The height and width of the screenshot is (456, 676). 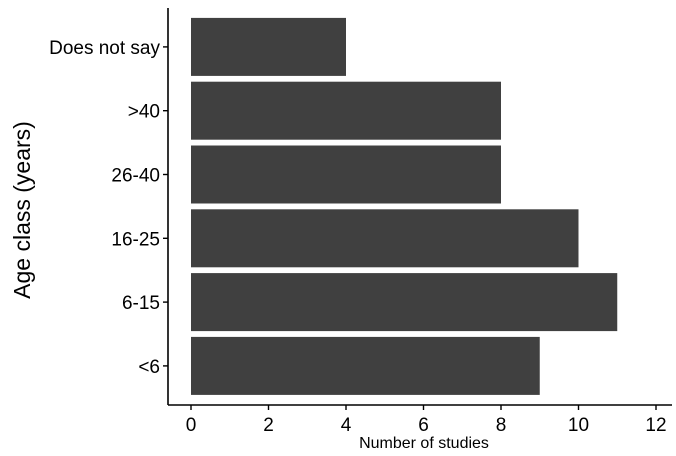 I want to click on x-axis-title: Number of studies, so click(x=424, y=443).